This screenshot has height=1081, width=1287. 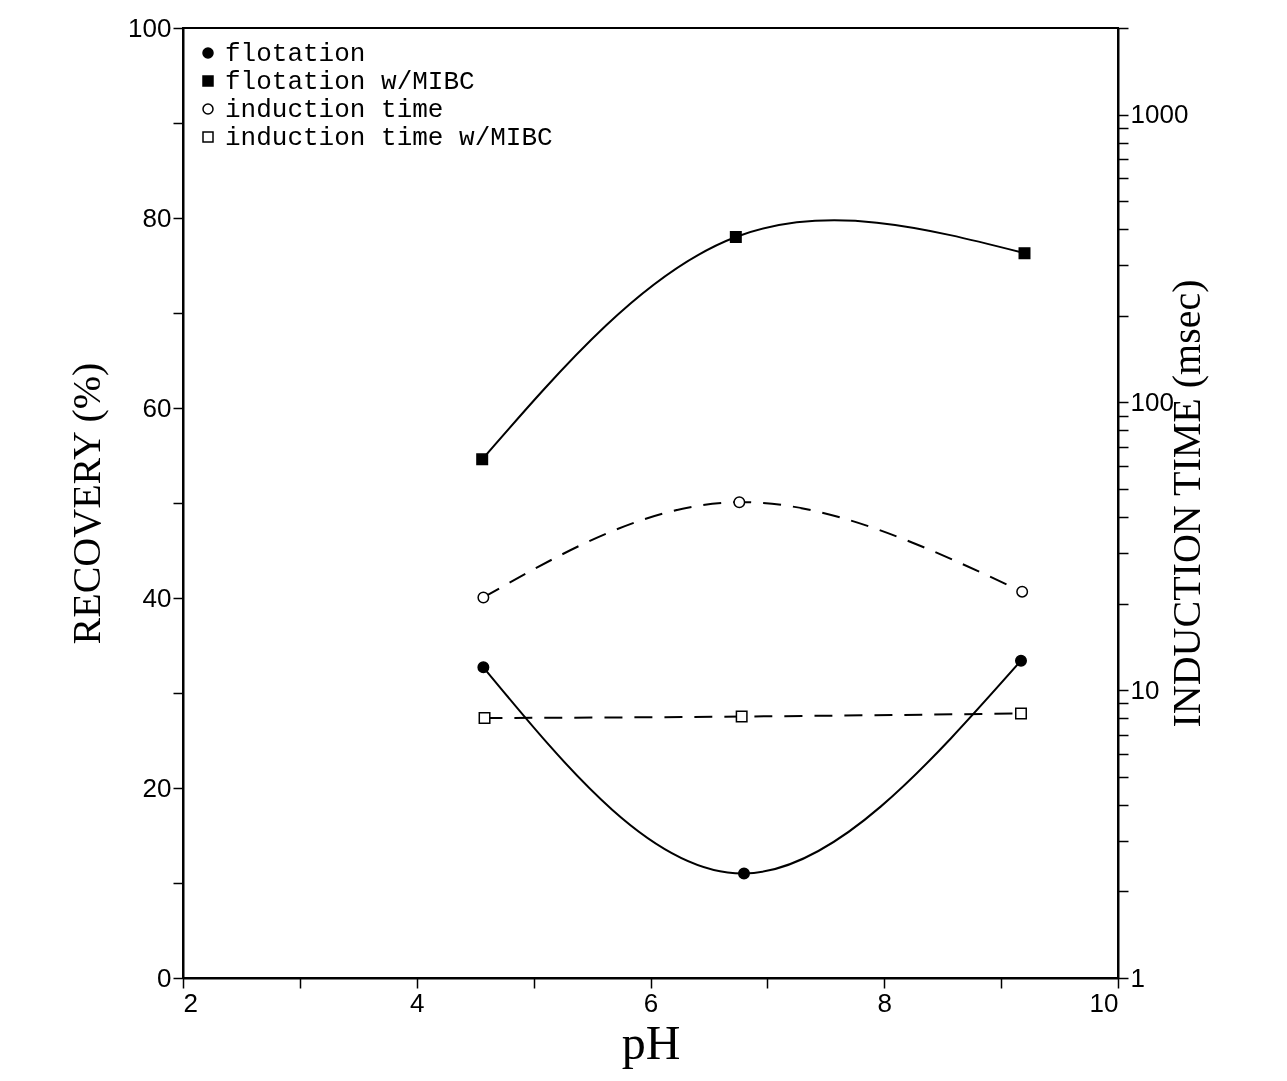 I want to click on y2-tick-label: 100, so click(x=1152, y=401).